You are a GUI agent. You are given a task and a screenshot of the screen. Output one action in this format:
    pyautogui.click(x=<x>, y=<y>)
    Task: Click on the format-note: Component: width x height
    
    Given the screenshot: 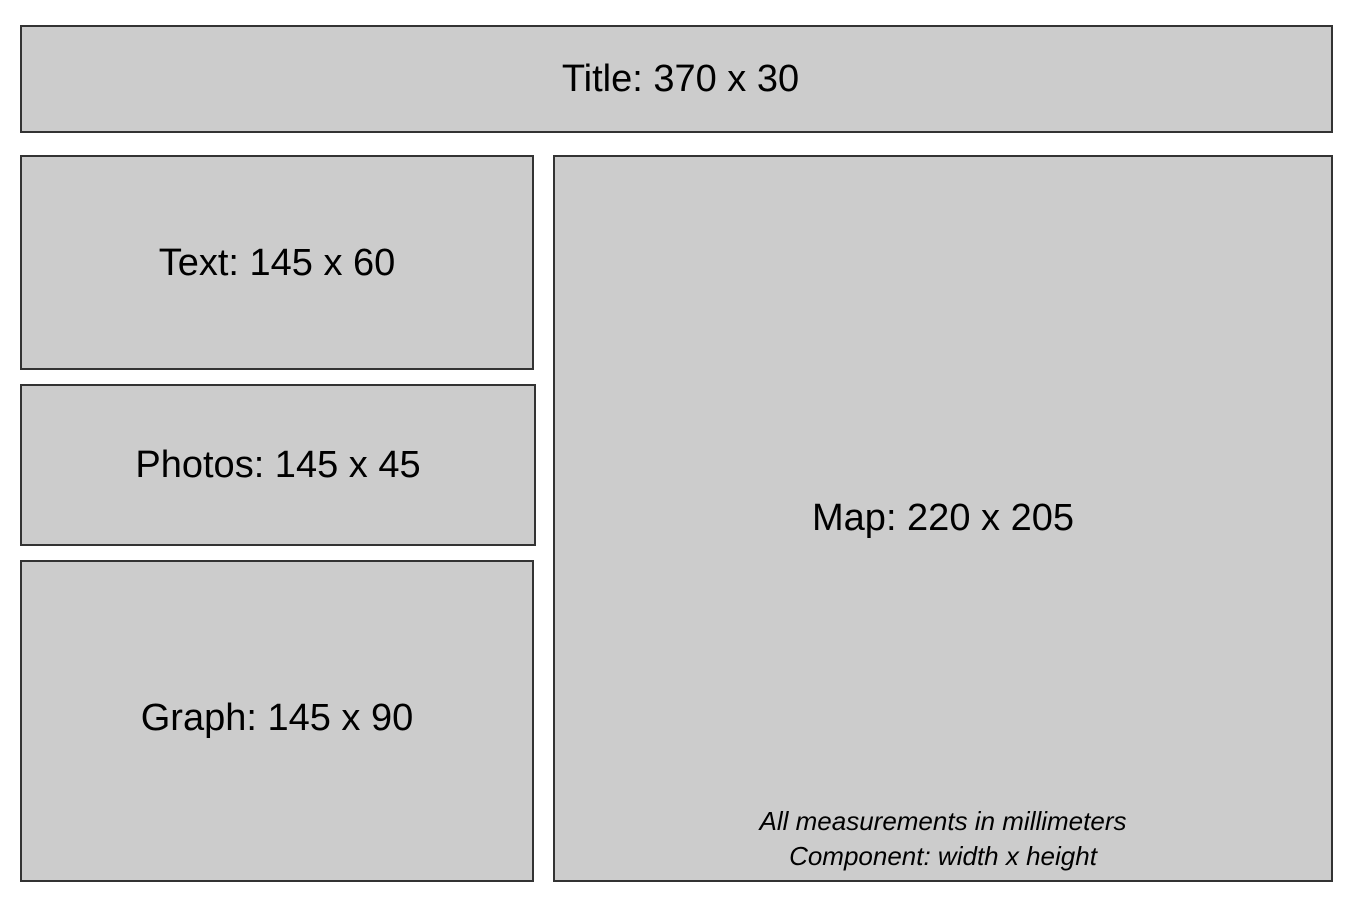 What is the action you would take?
    pyautogui.click(x=943, y=856)
    